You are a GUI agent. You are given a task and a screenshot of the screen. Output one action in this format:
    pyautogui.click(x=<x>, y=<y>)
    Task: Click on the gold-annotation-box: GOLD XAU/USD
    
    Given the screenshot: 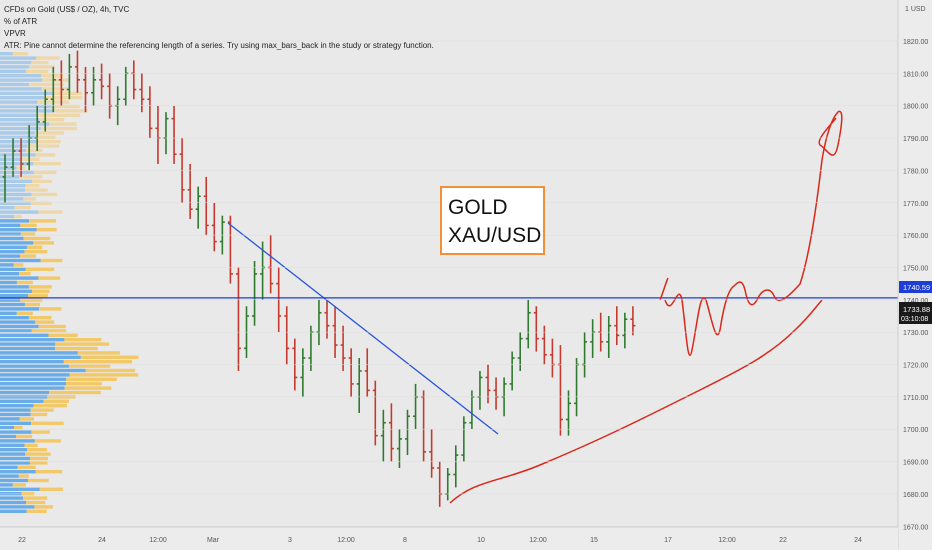 What is the action you would take?
    pyautogui.click(x=492, y=220)
    